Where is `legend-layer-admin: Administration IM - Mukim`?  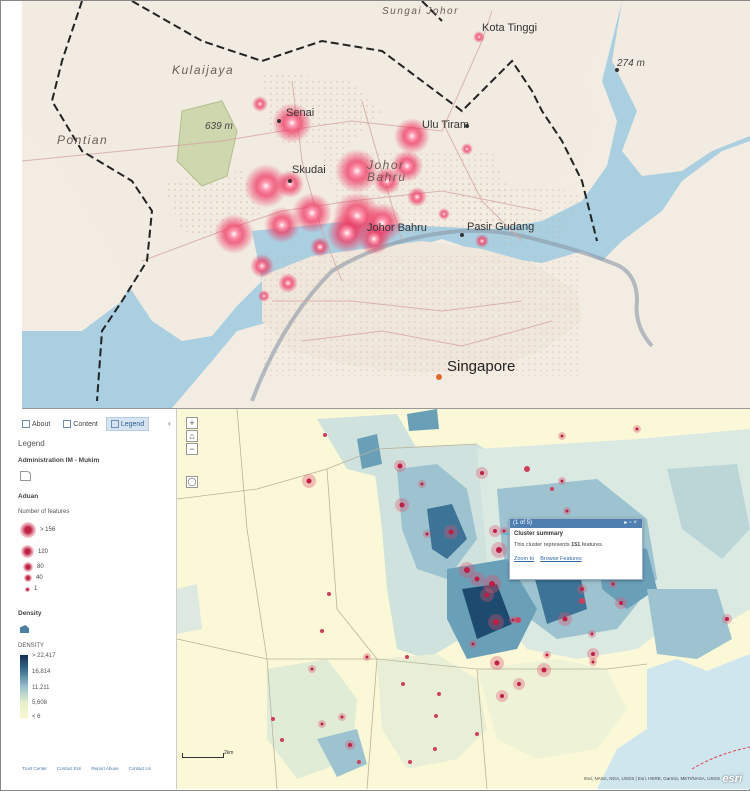
legend-layer-admin: Administration IM - Mukim is located at coordinates (59, 460).